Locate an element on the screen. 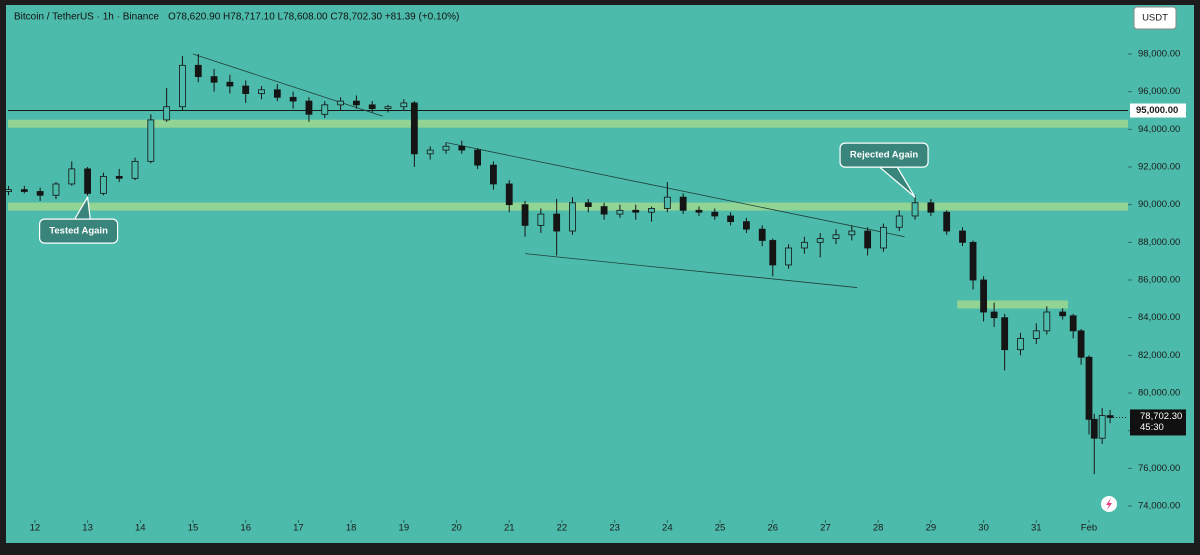 The height and width of the screenshot is (555, 1200). x-tick-label: Feb is located at coordinates (1089, 528).